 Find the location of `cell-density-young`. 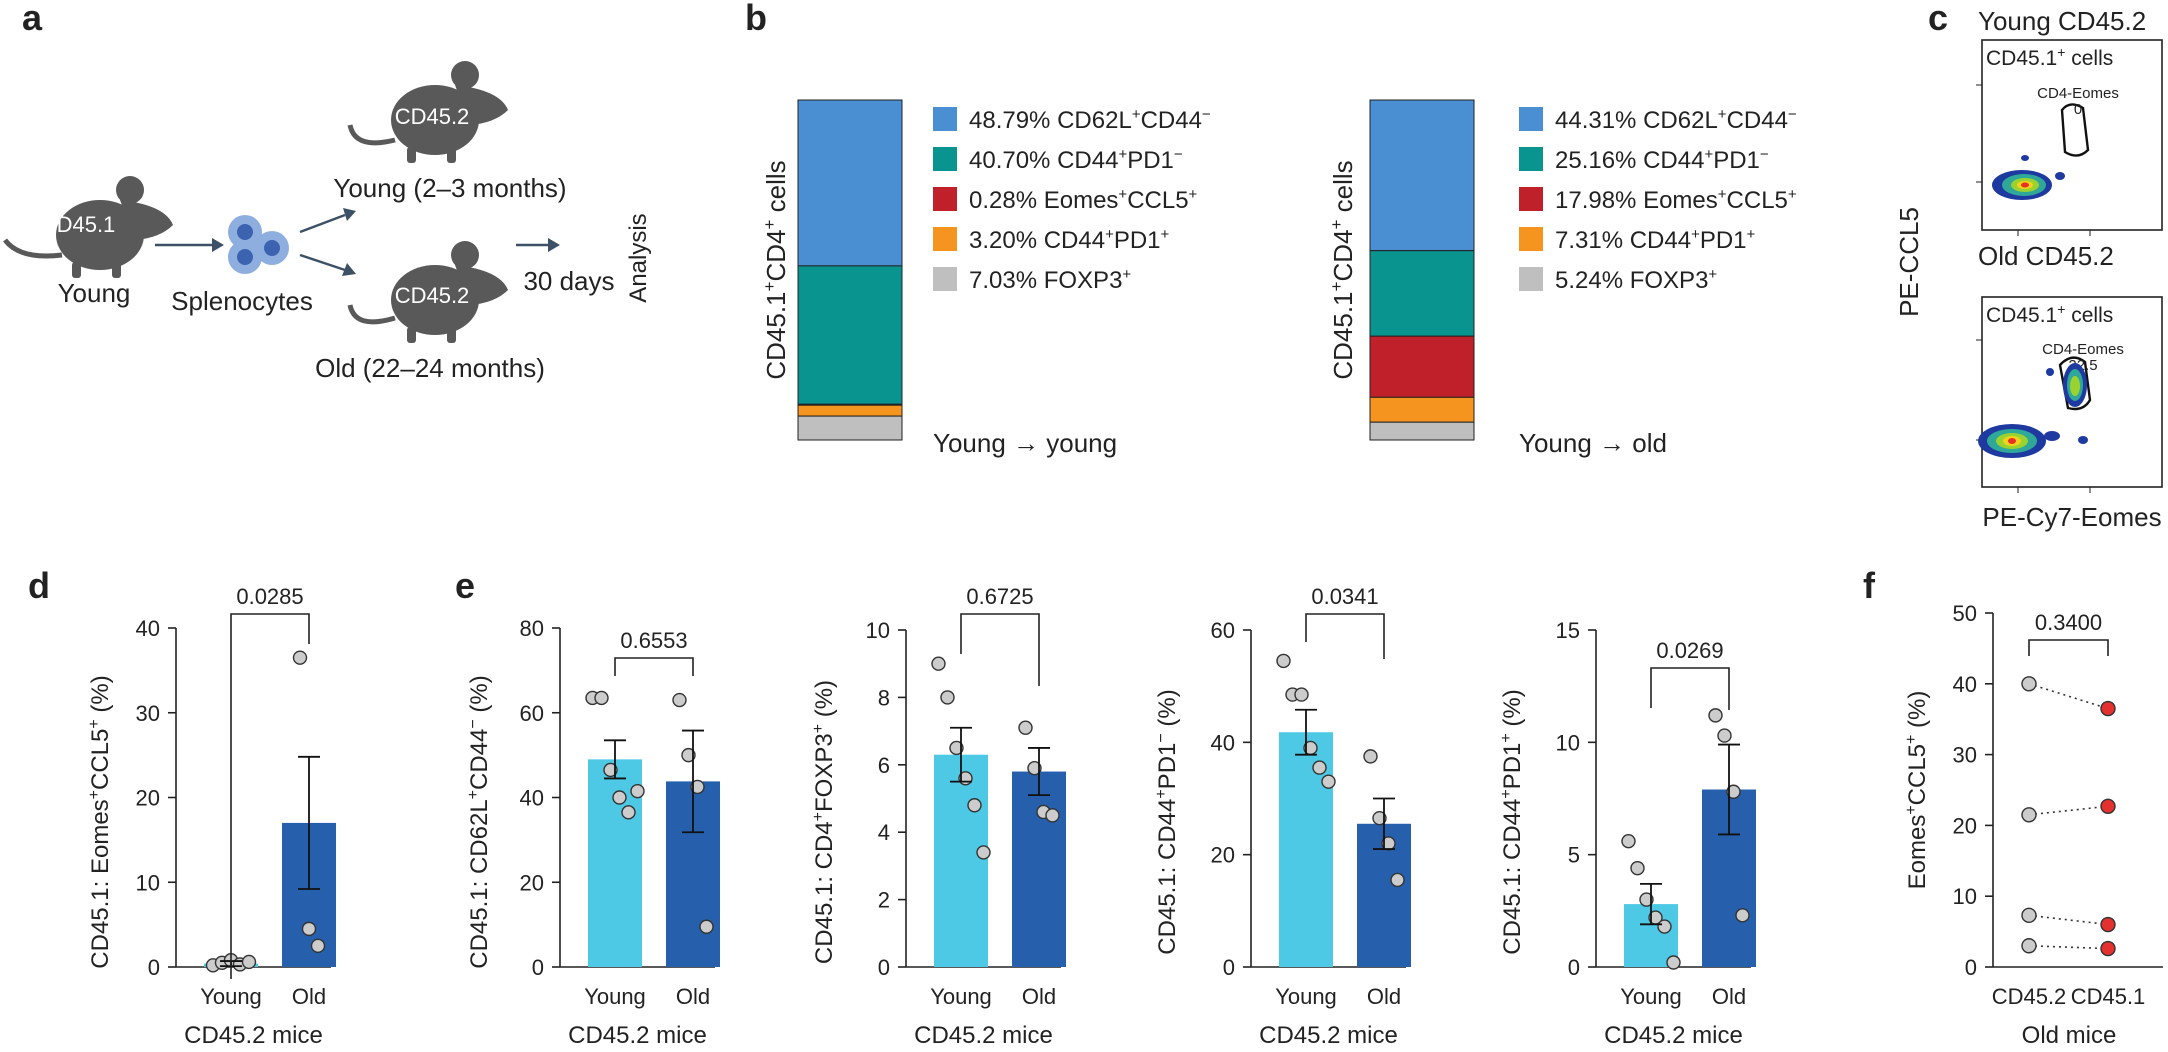

cell-density-young is located at coordinates (2028, 177).